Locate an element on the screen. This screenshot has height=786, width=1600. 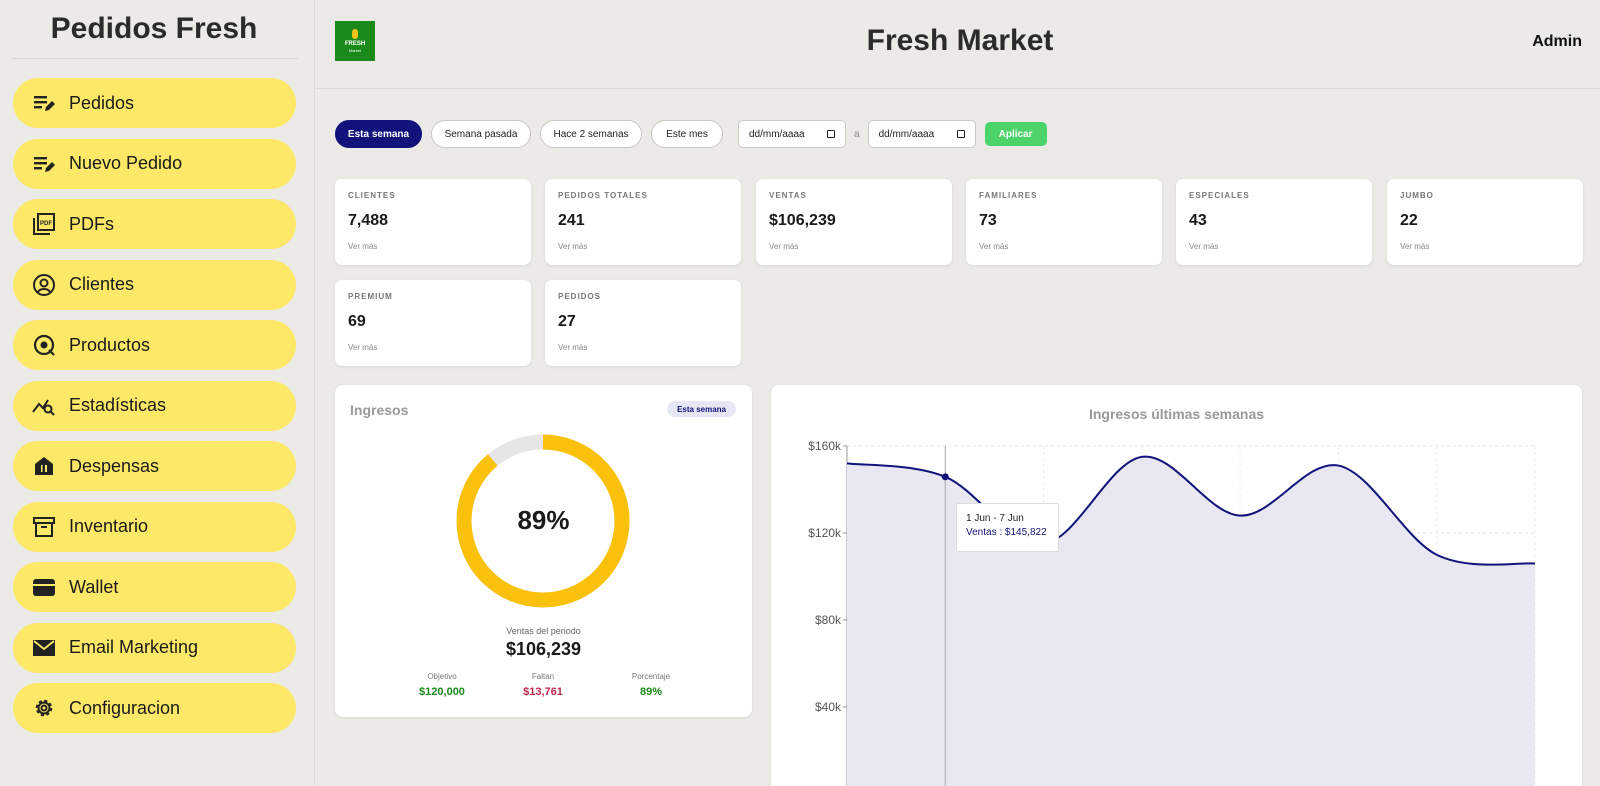
logo-subtext: Market is located at coordinates (355, 50).